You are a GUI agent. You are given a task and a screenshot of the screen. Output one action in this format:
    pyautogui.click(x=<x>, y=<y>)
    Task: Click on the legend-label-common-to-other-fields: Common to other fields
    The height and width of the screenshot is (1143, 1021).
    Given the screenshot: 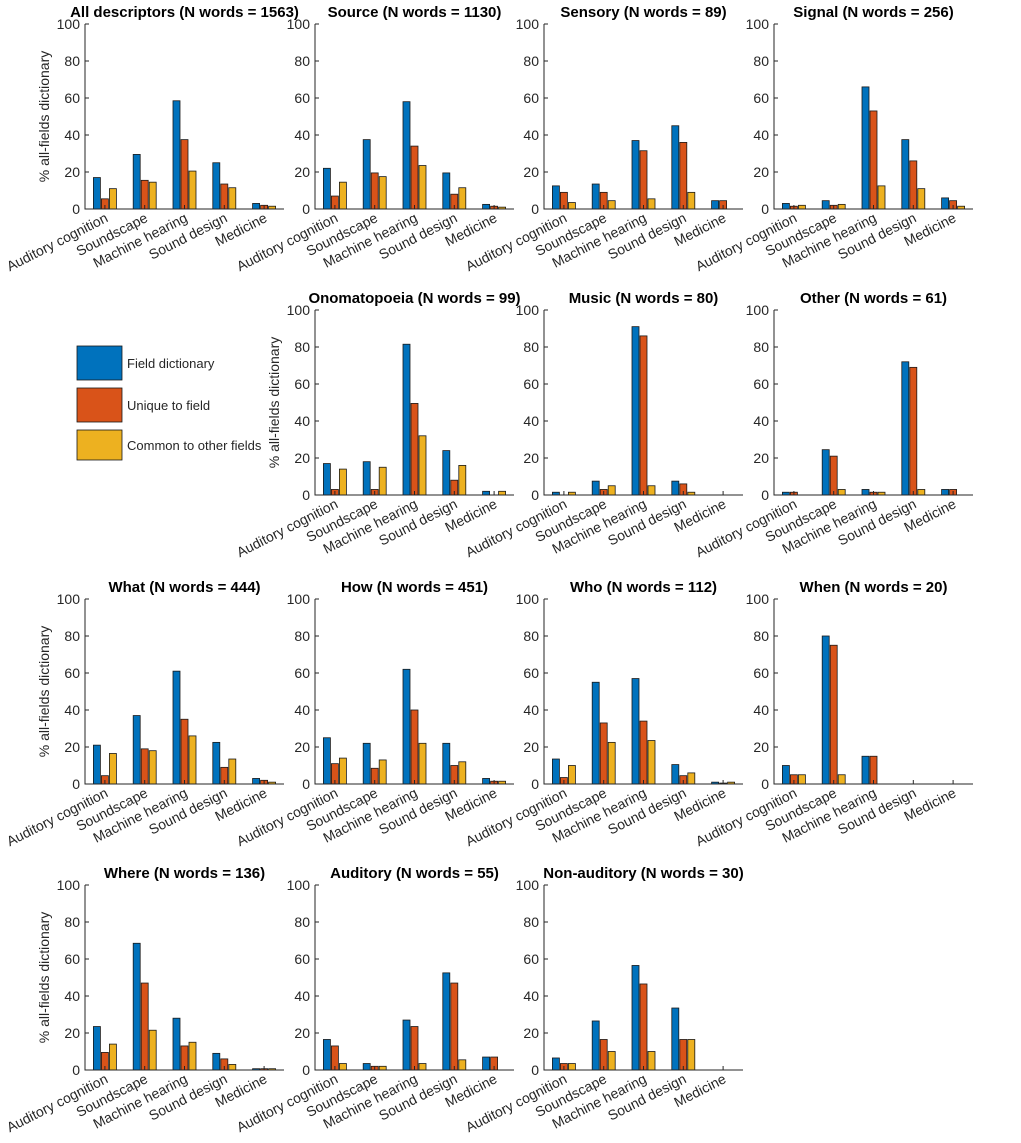 What is the action you would take?
    pyautogui.click(x=194, y=445)
    